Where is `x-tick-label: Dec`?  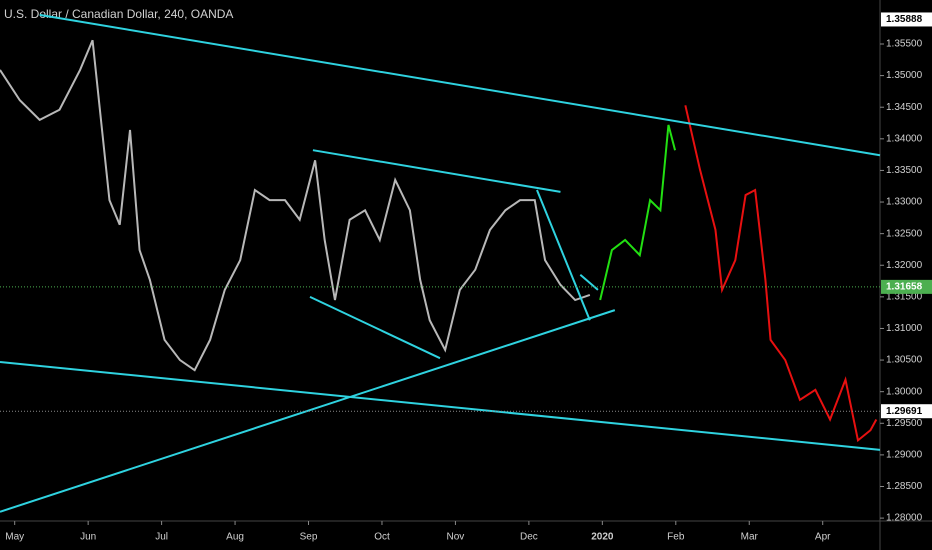 x-tick-label: Dec is located at coordinates (529, 537).